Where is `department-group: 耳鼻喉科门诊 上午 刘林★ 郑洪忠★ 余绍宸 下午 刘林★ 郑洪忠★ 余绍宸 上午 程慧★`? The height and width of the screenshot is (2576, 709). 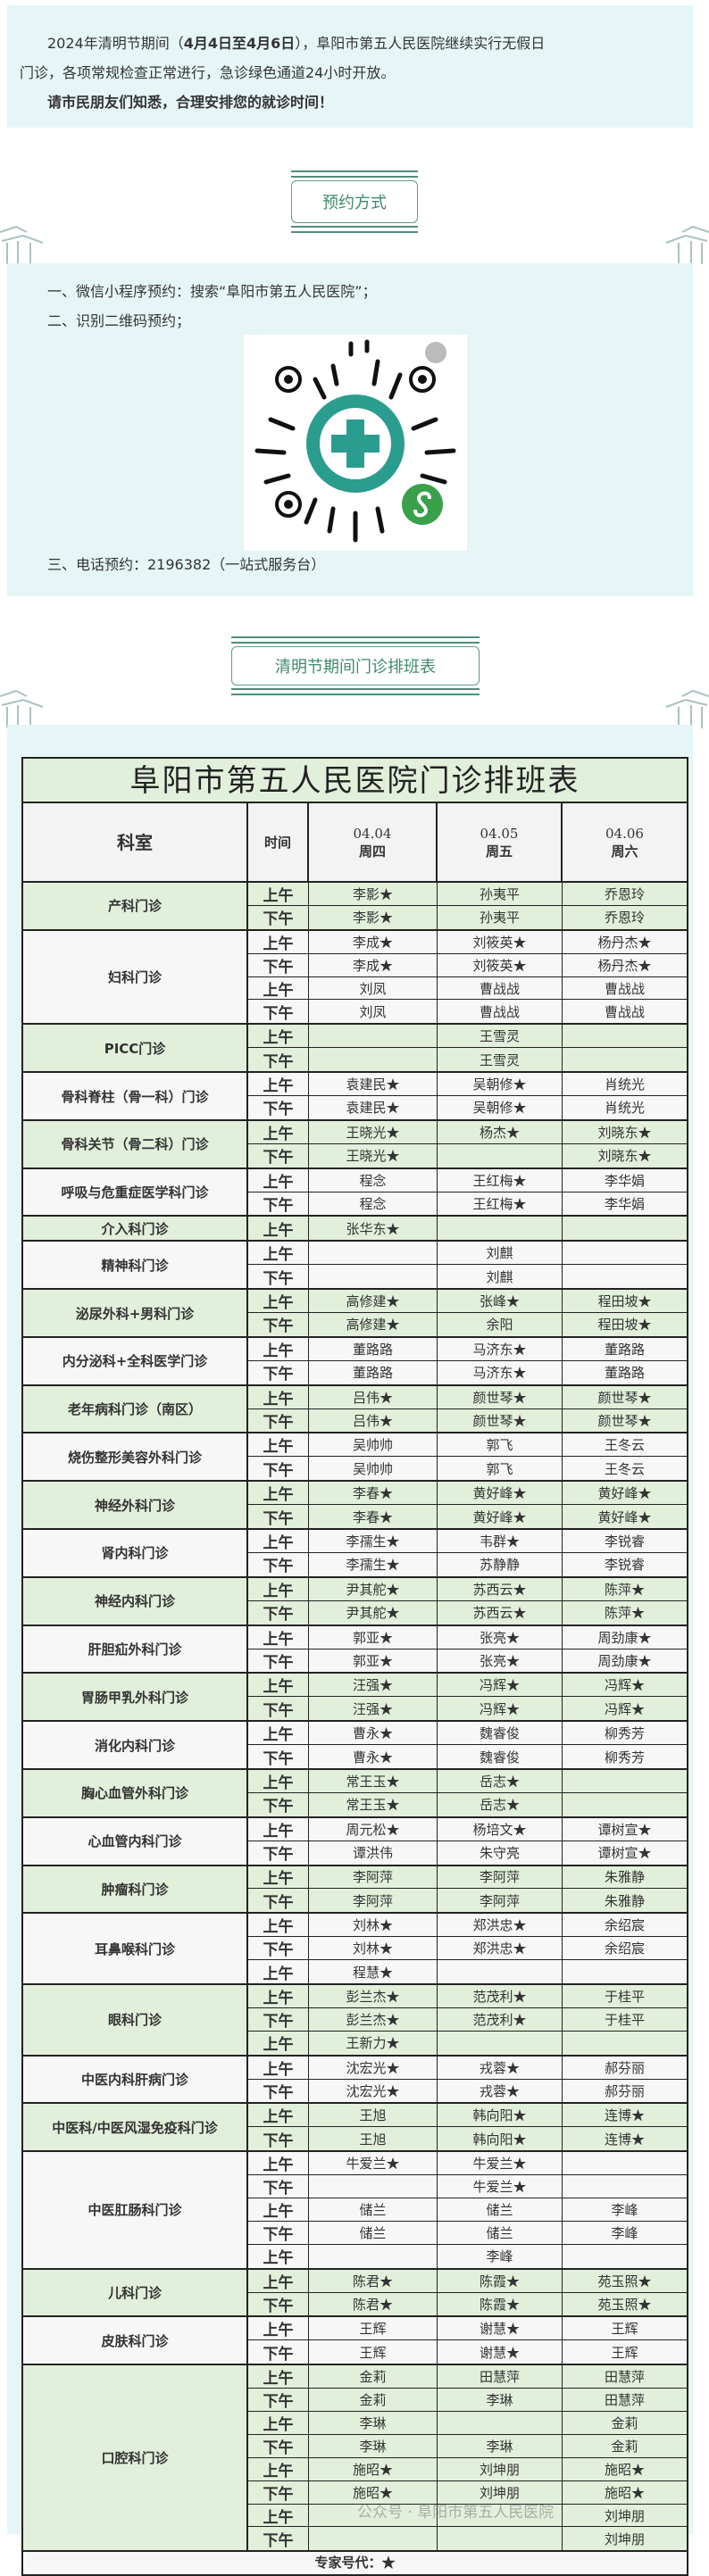
department-group: 耳鼻喉科门诊 上午 刘林★ 郑洪忠★ 余绍宸 下午 刘林★ 郑洪忠★ 余绍宸 上午 程慧★ is located at coordinates (355, 1949).